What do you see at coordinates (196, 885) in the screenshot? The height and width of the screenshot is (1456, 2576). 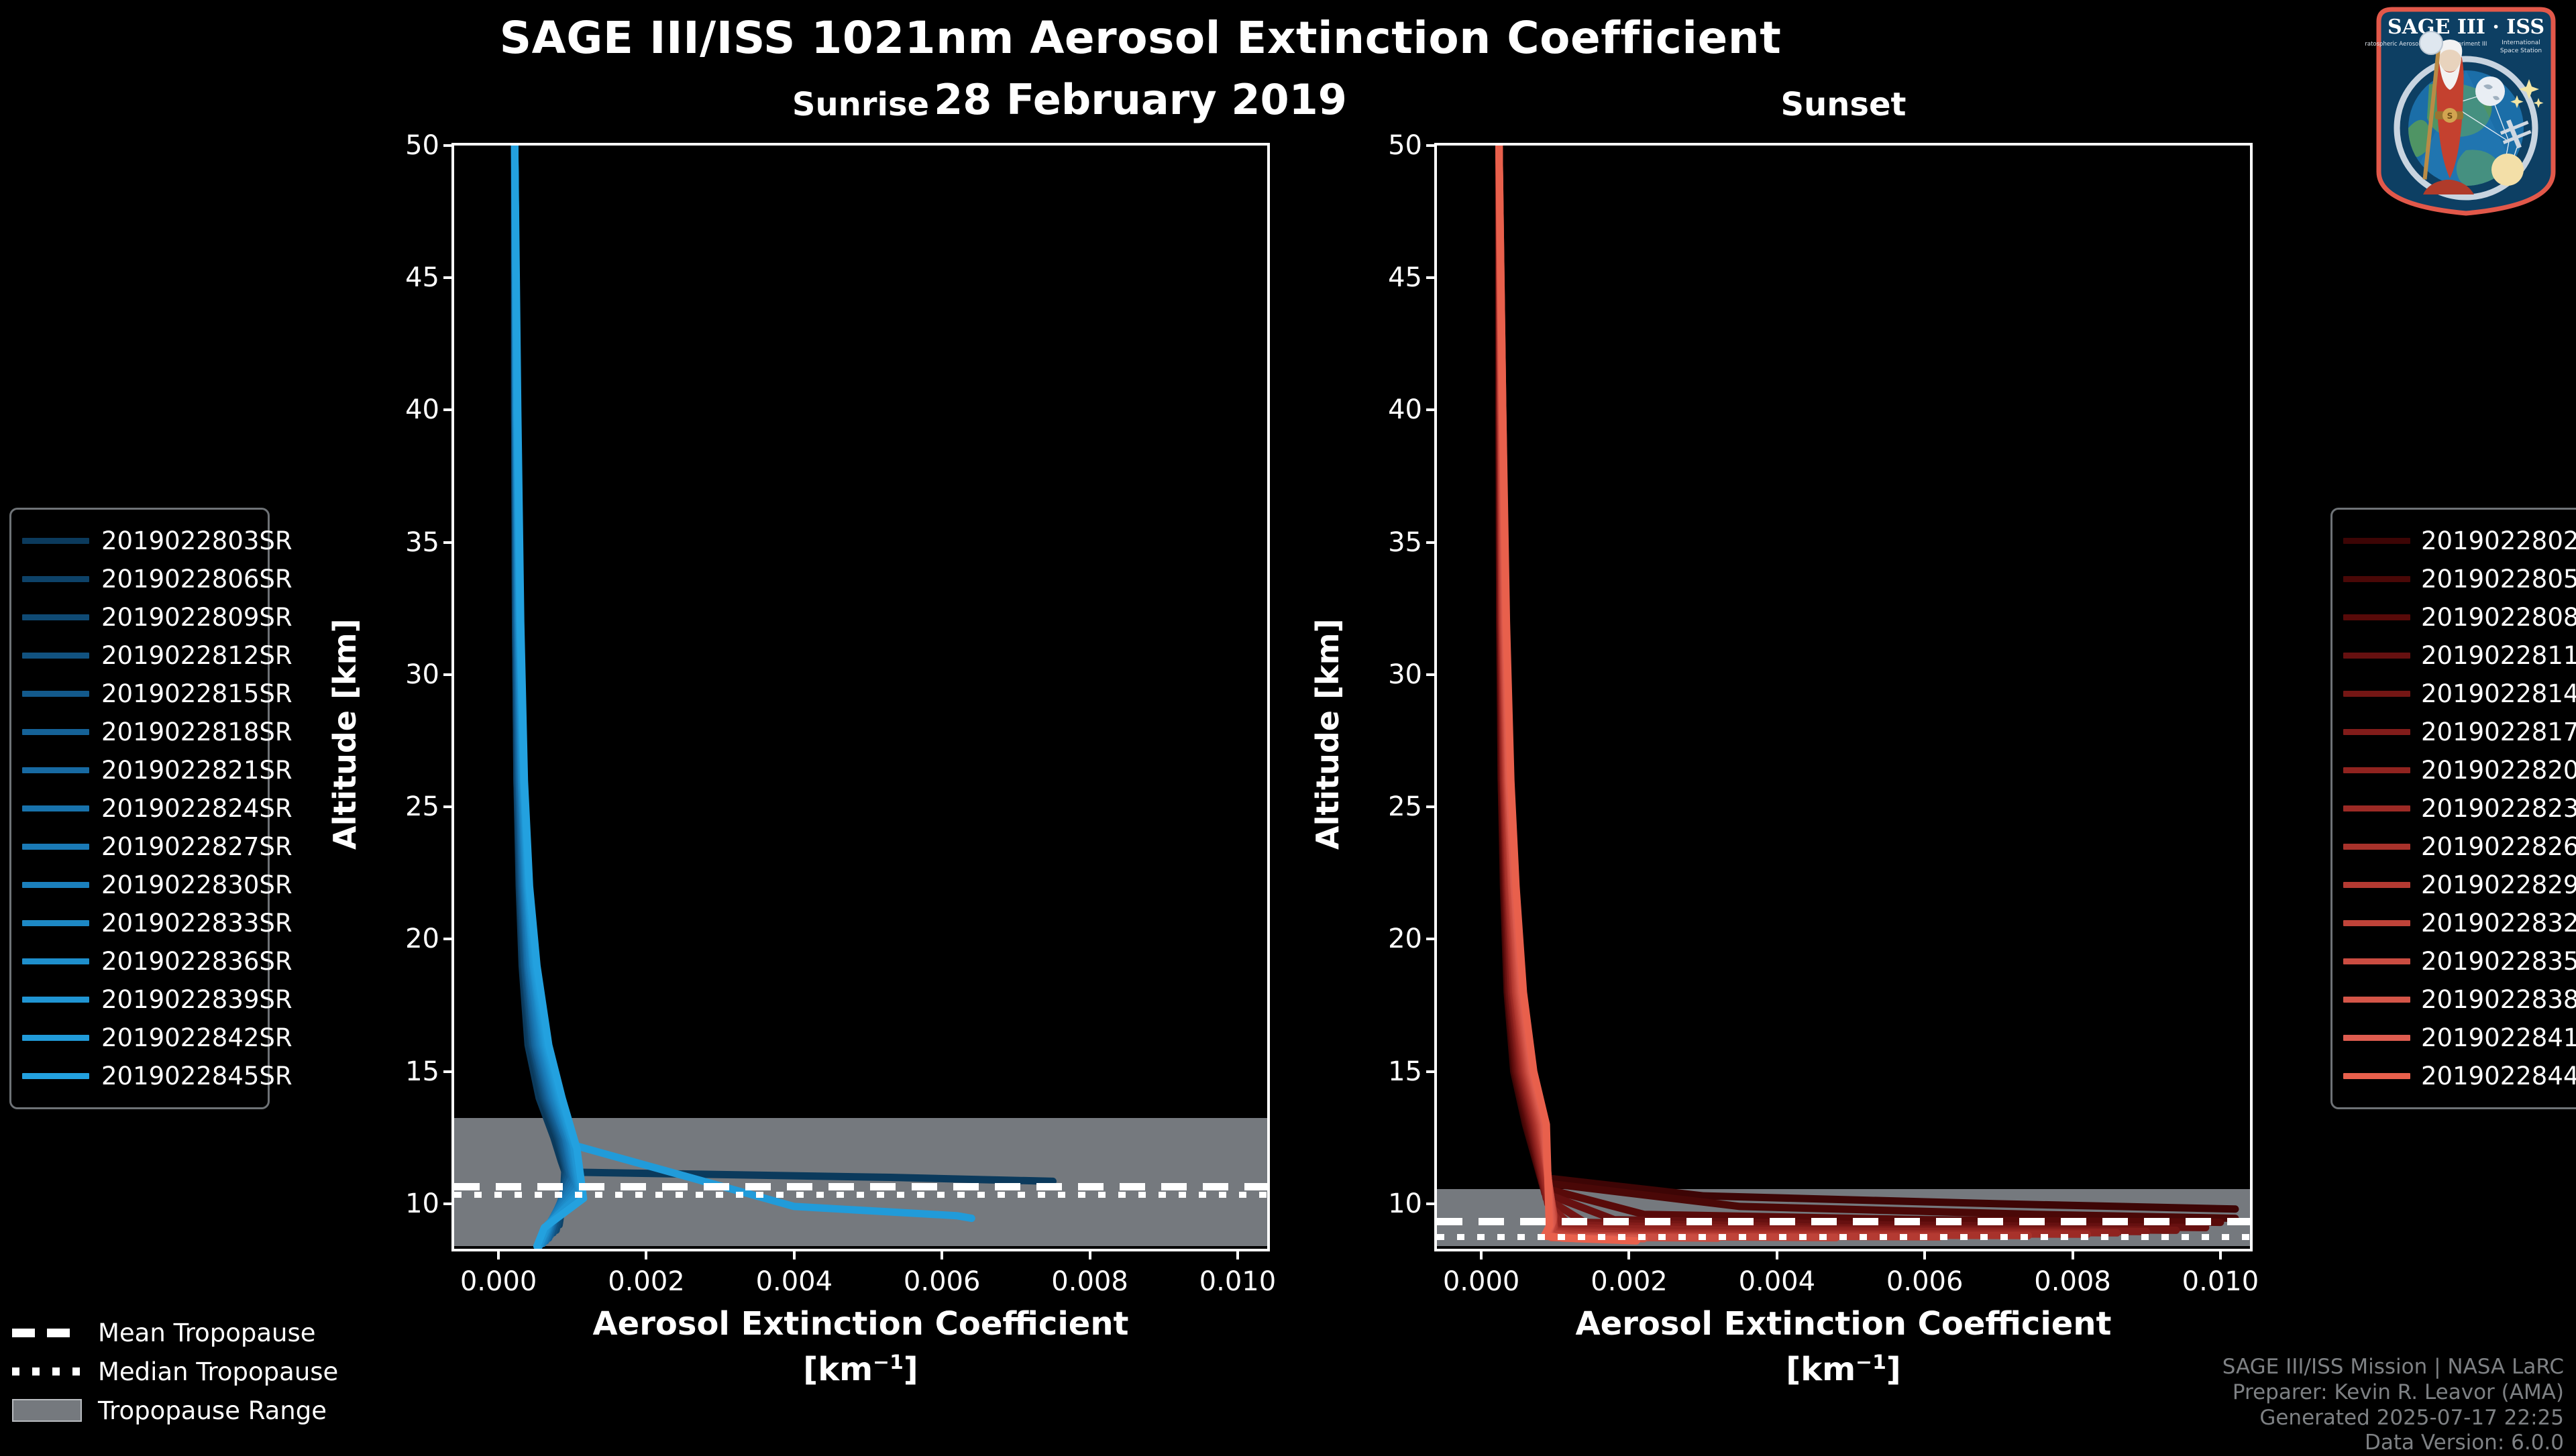 I see `legend-item-label: 2019022830SR` at bounding box center [196, 885].